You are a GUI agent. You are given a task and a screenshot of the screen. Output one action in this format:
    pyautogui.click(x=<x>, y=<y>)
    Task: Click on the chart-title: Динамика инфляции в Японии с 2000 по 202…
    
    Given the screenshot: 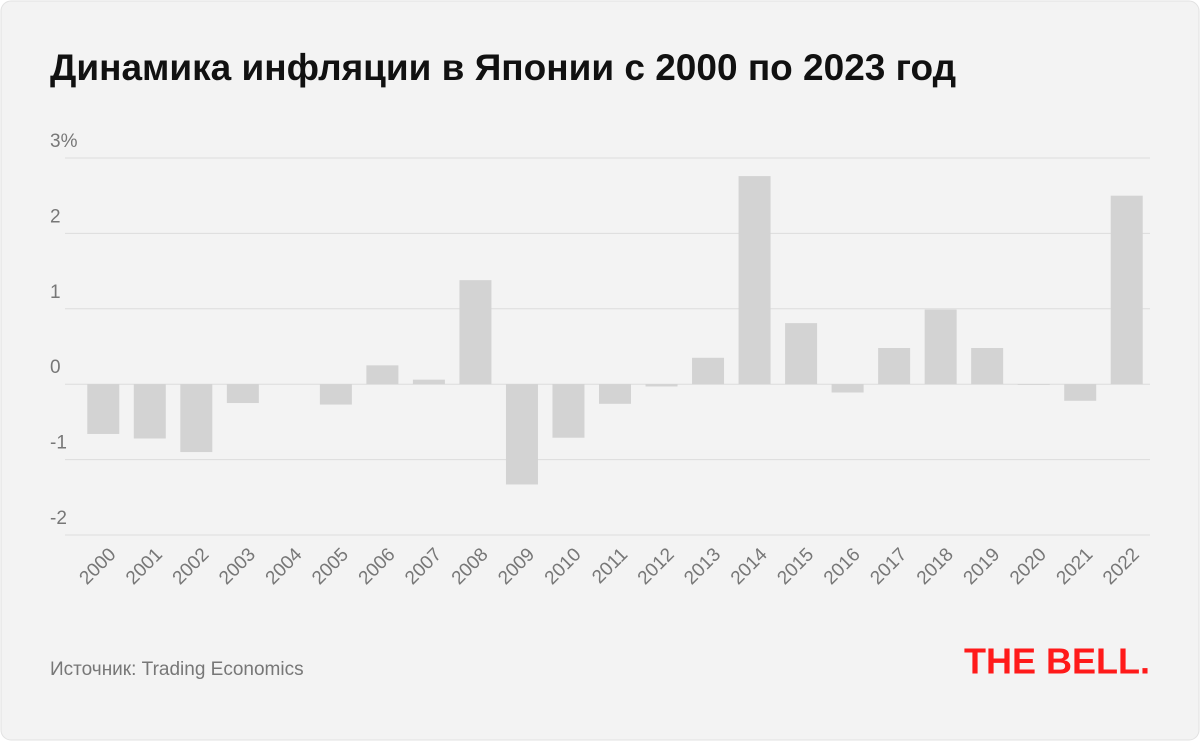 What is the action you would take?
    pyautogui.click(x=503, y=67)
    